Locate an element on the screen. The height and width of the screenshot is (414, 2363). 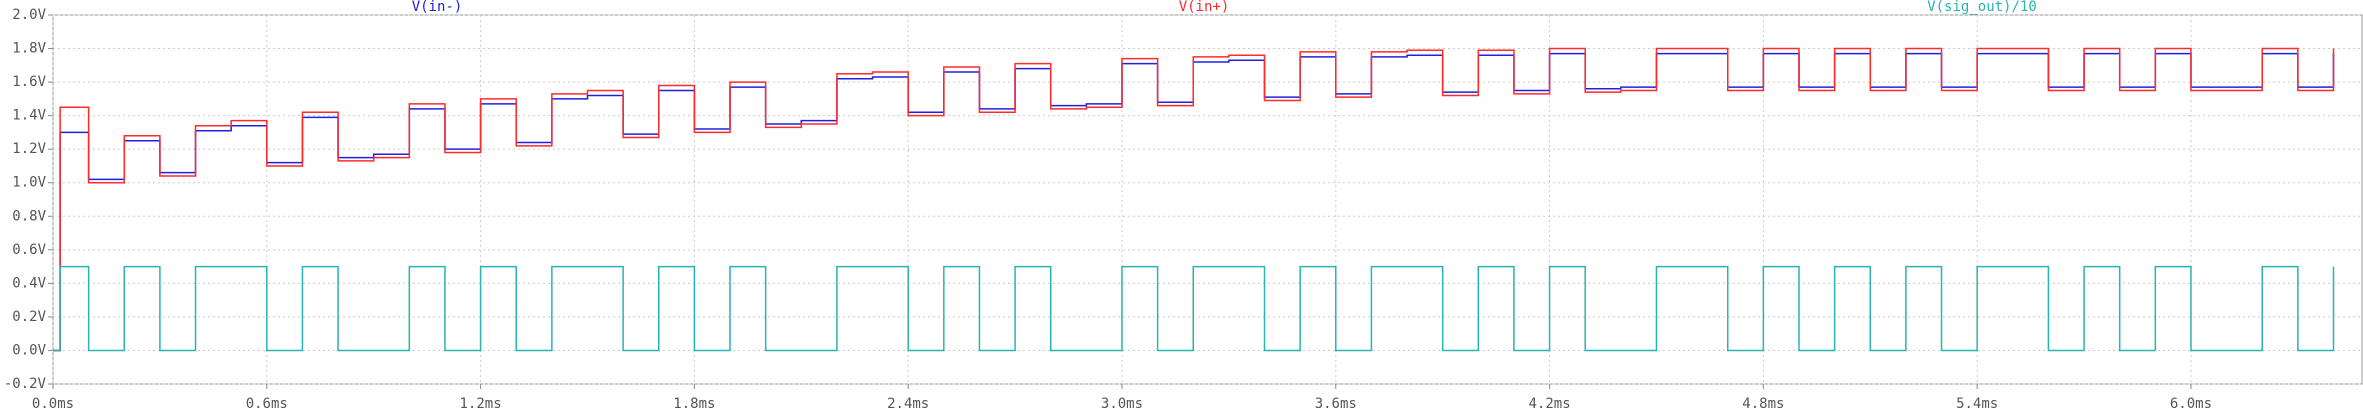
x-tick-label: 3.0ms is located at coordinates (1122, 404).